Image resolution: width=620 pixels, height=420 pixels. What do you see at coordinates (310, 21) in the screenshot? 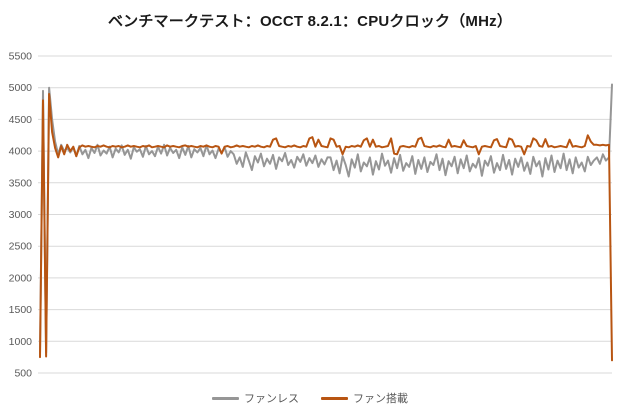
I see `chart-title: ベンチマークテスト：OCCT 8.2.1：CPUクロック（MHz）` at bounding box center [310, 21].